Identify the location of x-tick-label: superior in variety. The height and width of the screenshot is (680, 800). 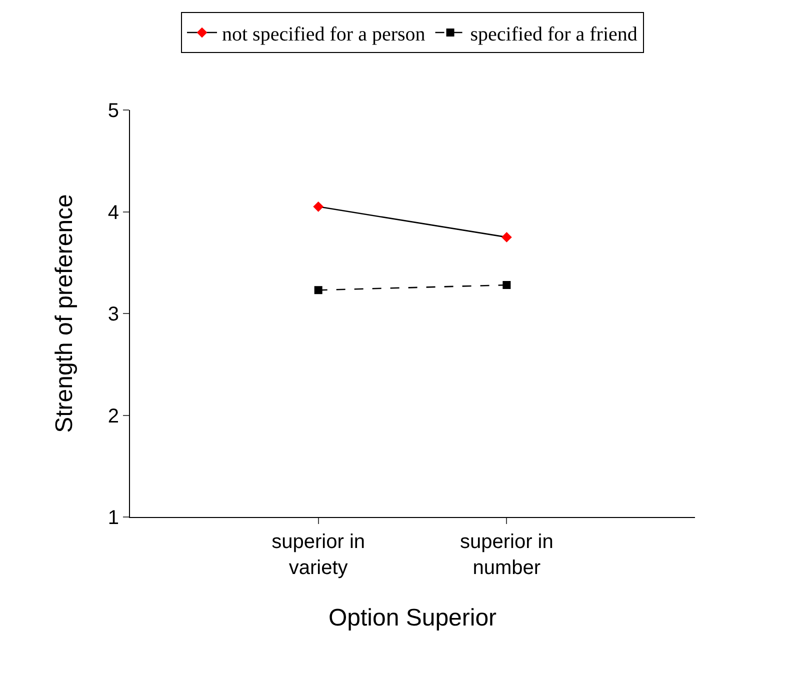
(319, 555).